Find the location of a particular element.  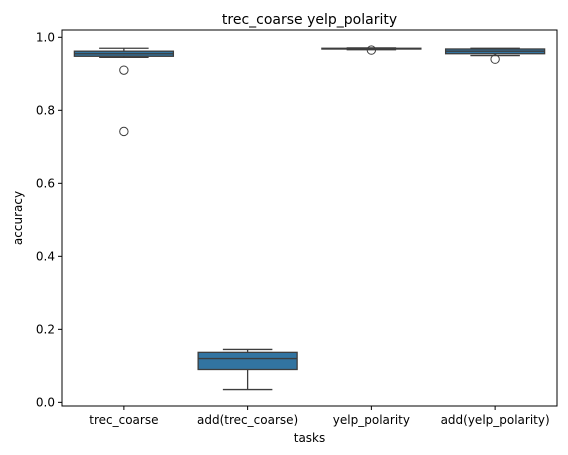

x-tick-label: trec_coarse is located at coordinates (123, 420).